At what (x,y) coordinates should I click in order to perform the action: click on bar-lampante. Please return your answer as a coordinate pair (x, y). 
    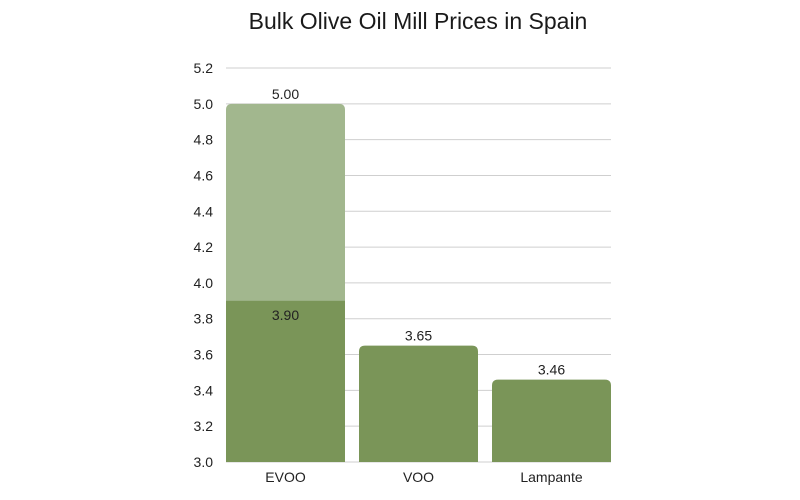
    Looking at the image, I should click on (551, 420).